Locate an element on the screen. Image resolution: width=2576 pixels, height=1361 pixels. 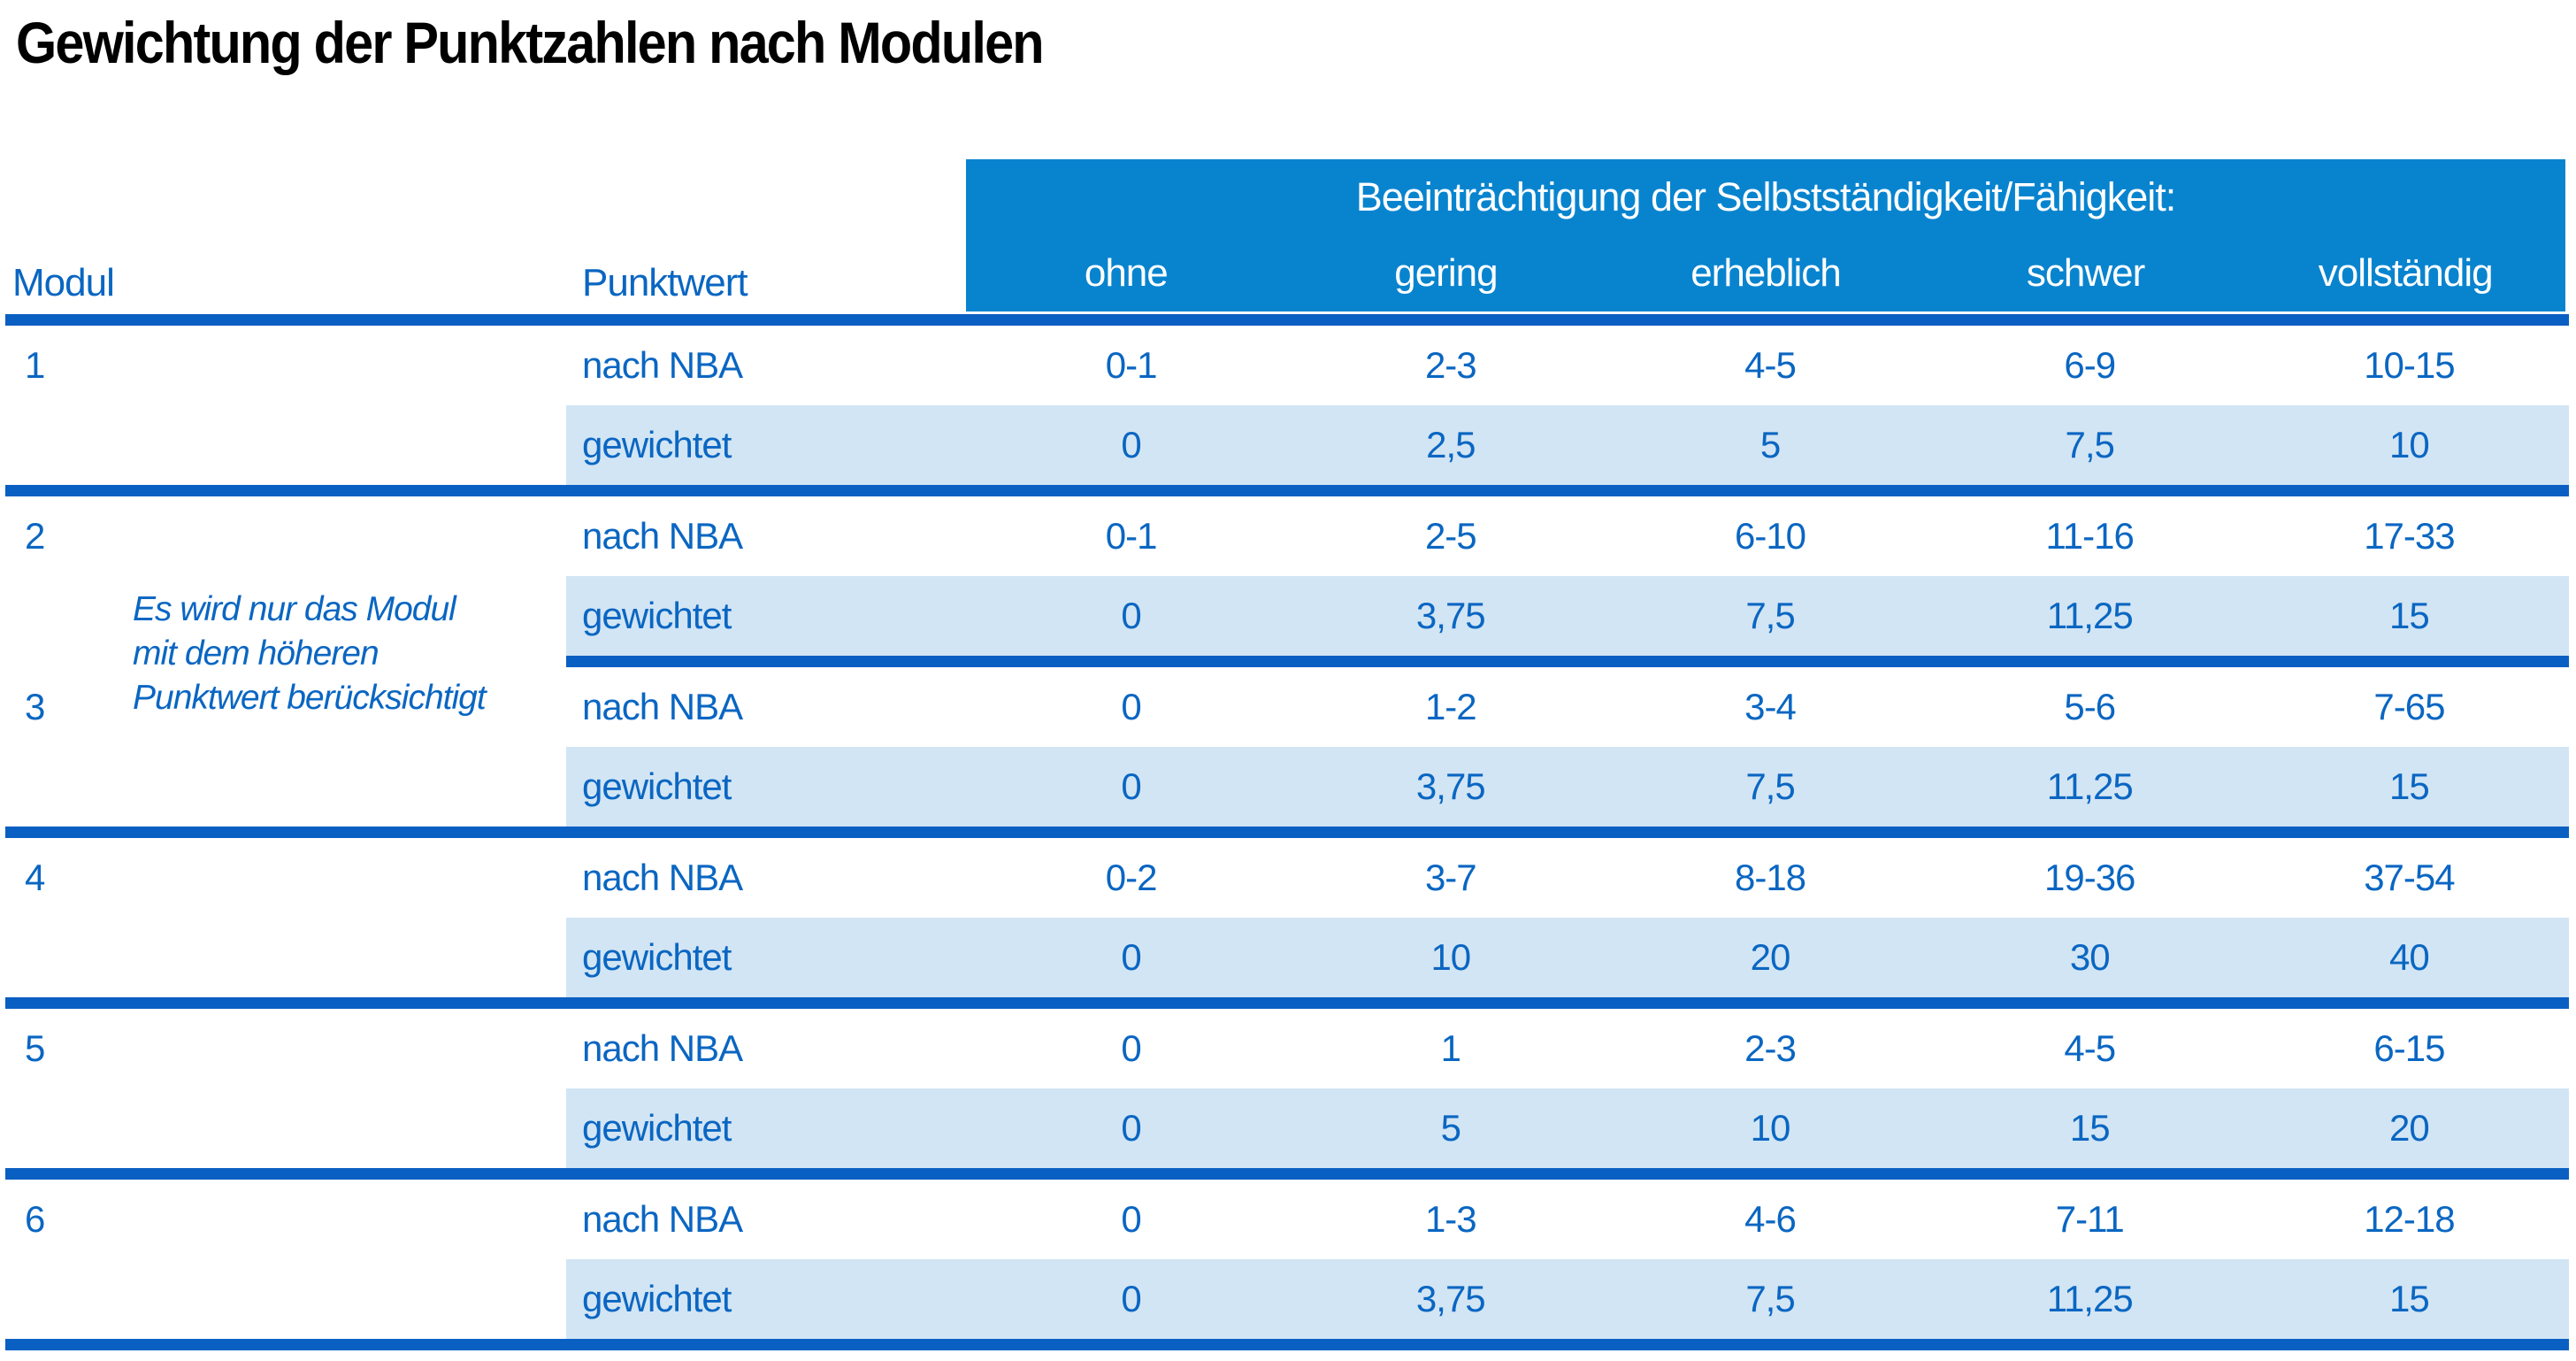
table-row-module1-nba: 1 nach NBA 0-1 2-3 4-5 6-9 10-15 is located at coordinates (1287, 365).